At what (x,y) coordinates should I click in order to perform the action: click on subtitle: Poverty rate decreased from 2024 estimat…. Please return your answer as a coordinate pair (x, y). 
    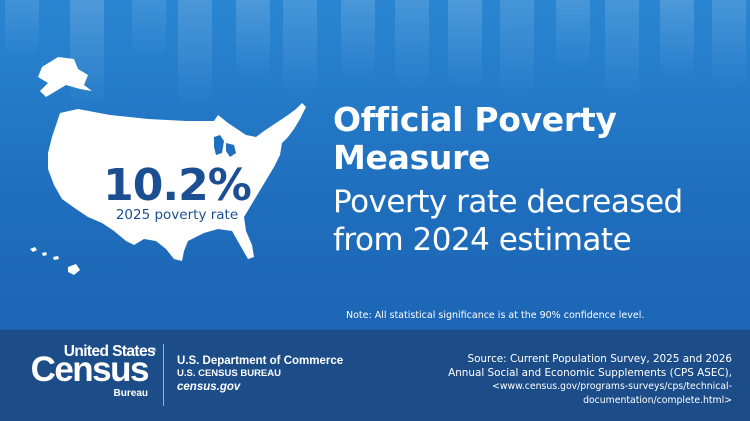
    Looking at the image, I should click on (538, 221).